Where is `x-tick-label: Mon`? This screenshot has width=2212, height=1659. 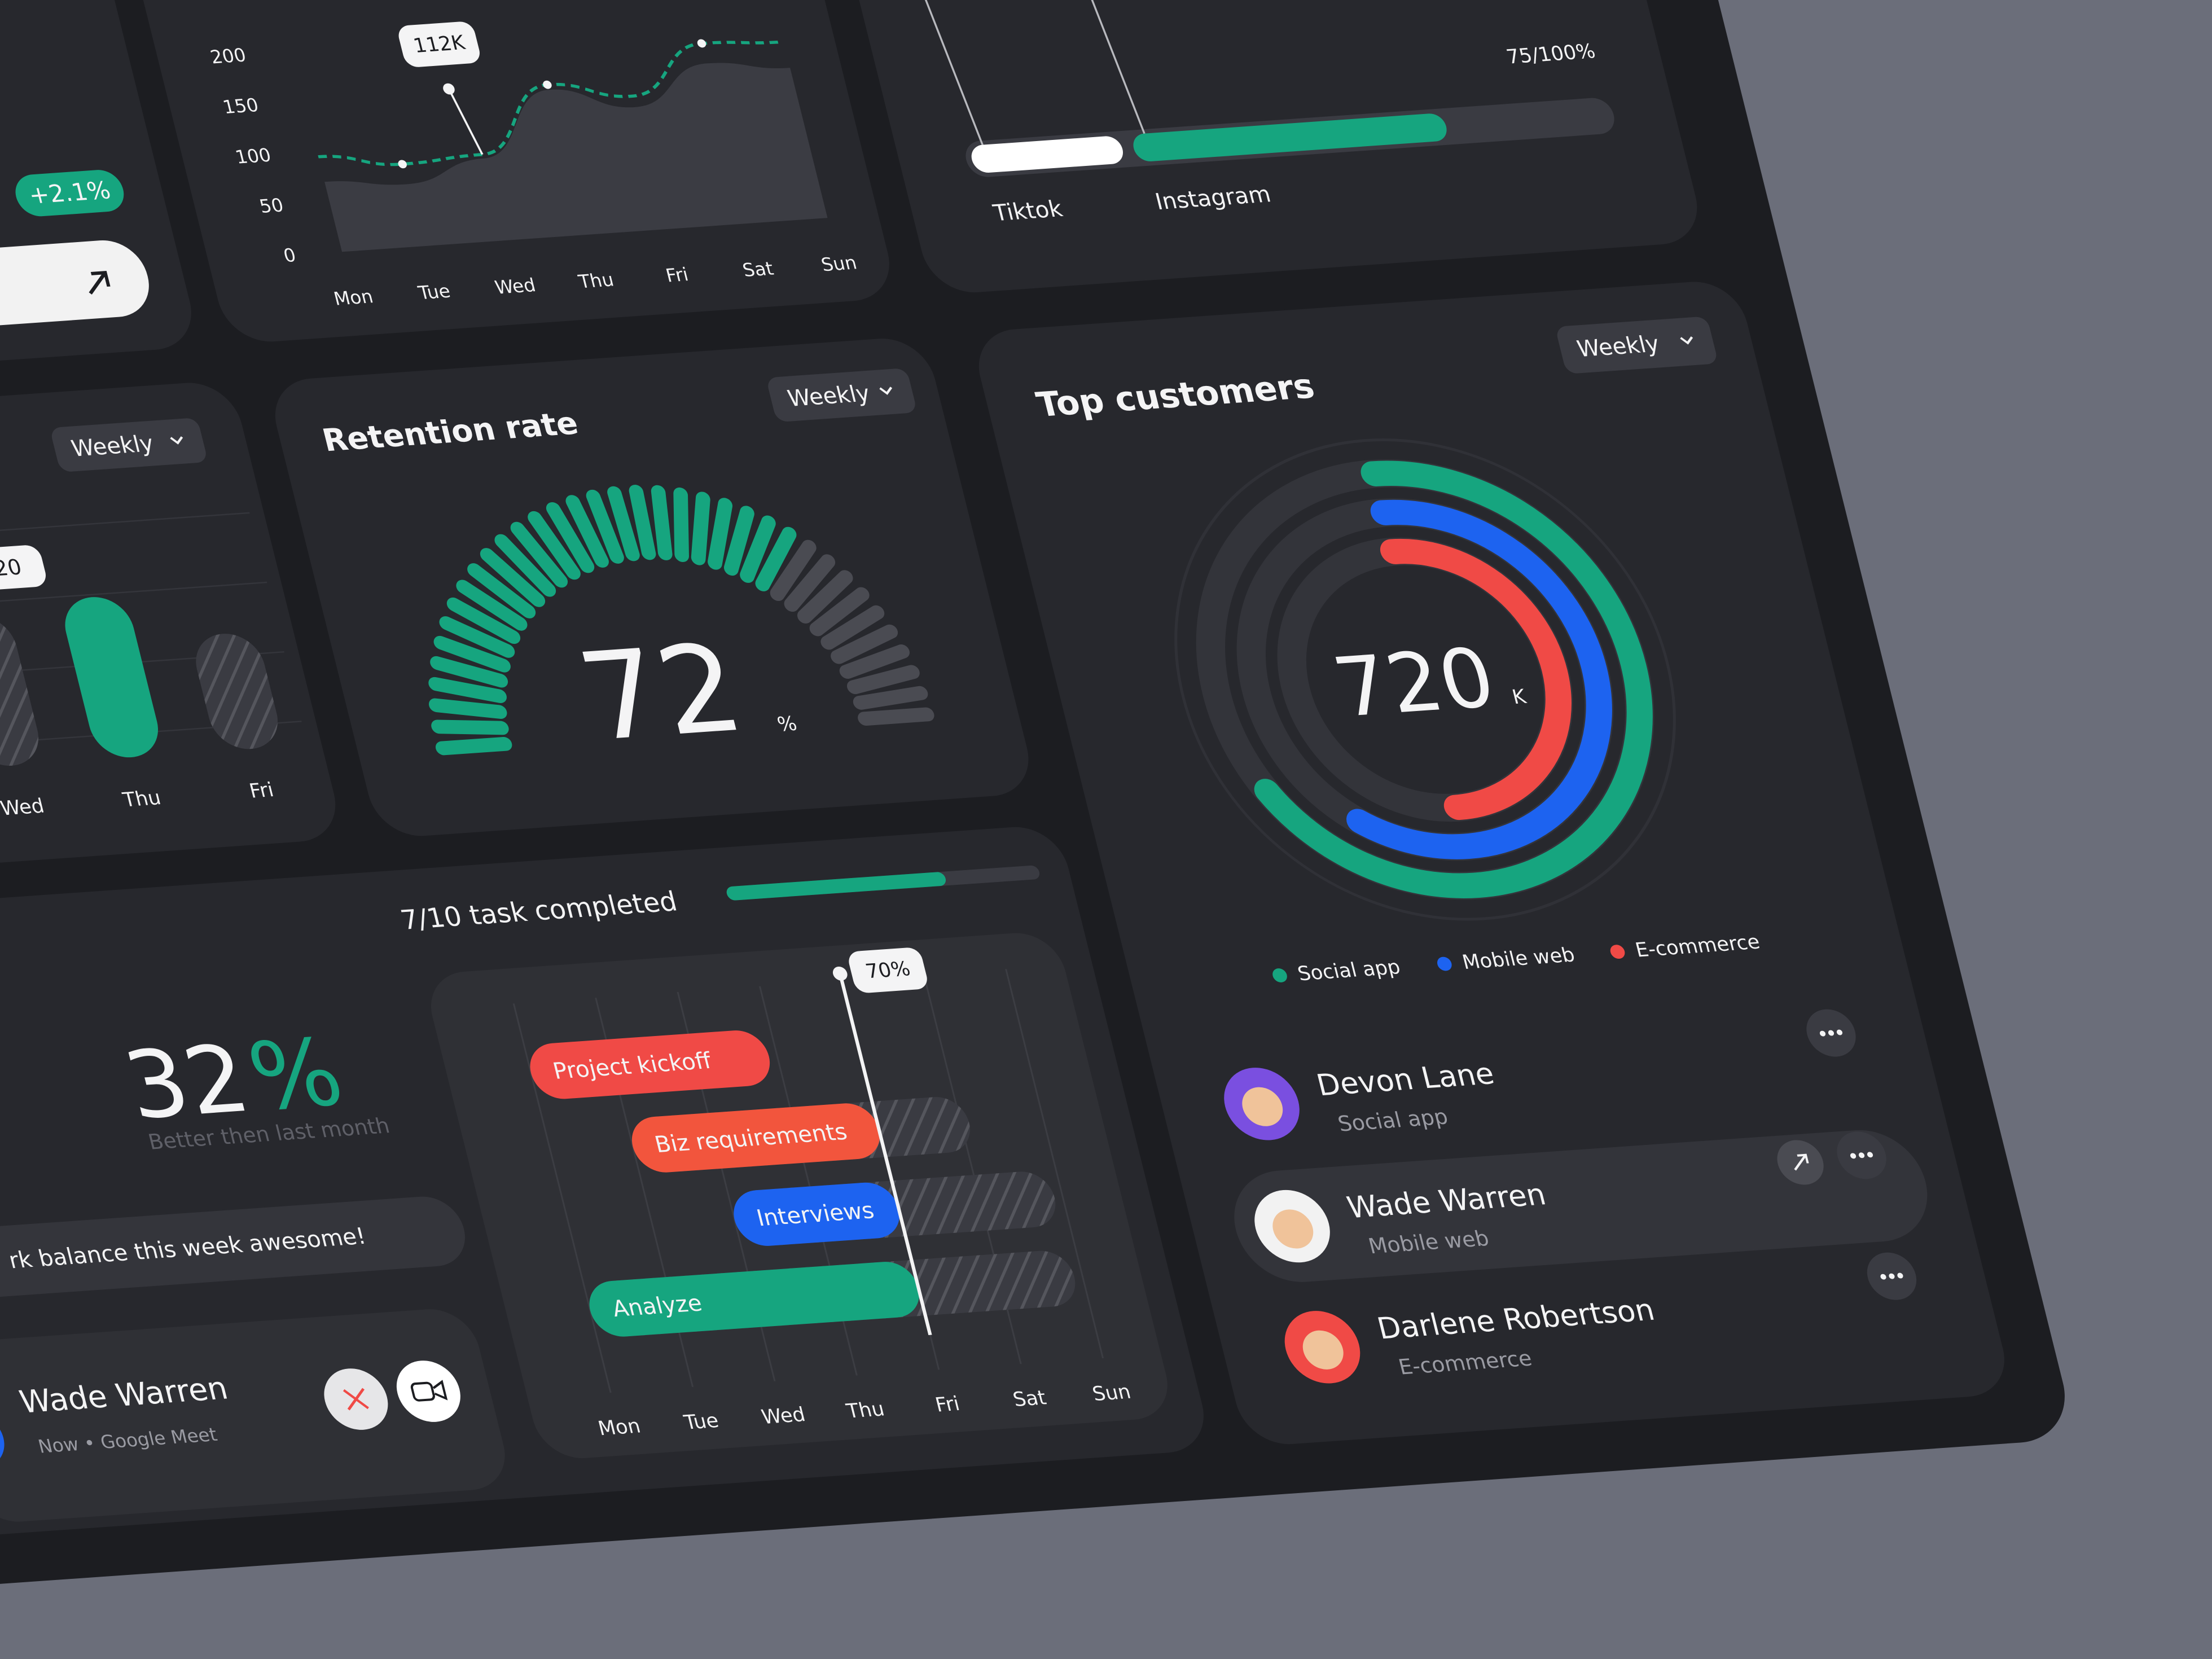
x-tick-label: Mon is located at coordinates (619, 1427).